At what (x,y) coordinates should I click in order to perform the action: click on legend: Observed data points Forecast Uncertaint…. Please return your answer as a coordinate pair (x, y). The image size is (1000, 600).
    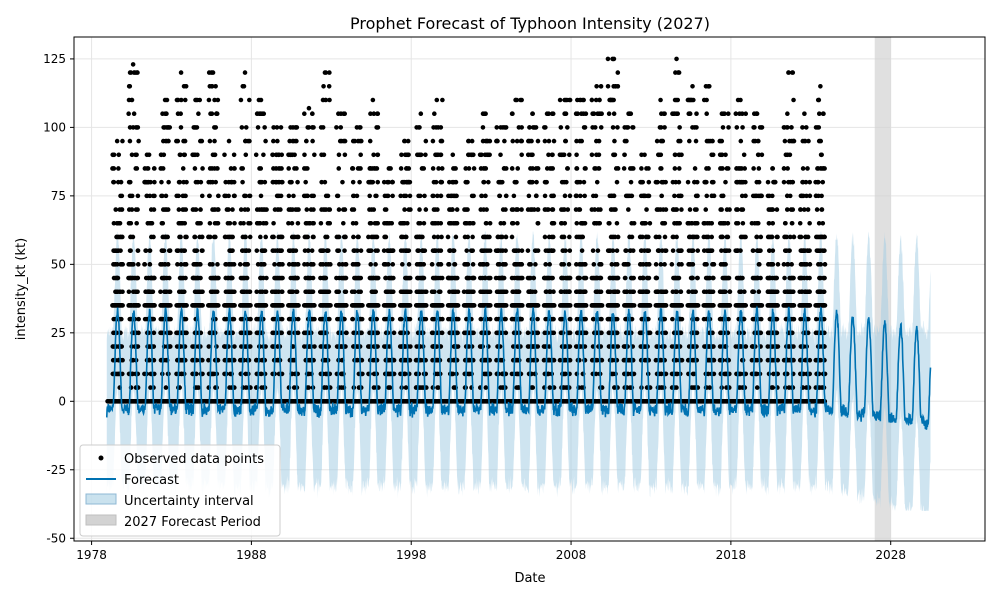
    Looking at the image, I should click on (180, 490).